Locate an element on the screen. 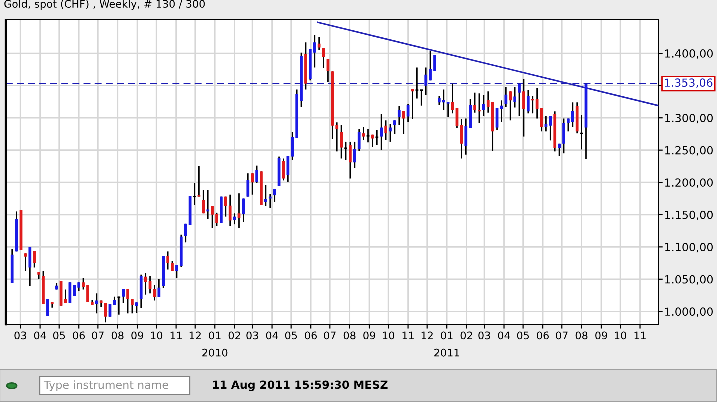 The width and height of the screenshot is (717, 402). y-tick-label: 1.200,00 is located at coordinates (689, 183).